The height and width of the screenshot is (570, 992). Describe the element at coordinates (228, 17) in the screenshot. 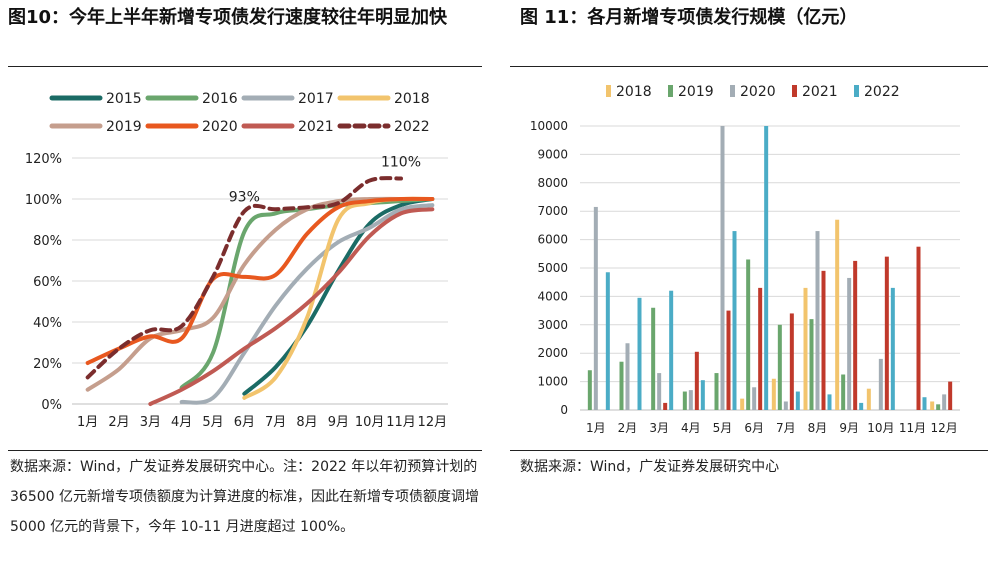

I see `left-chart-title: 图10：今年上半年新增专项债发行速度较往年明显加快` at that location.